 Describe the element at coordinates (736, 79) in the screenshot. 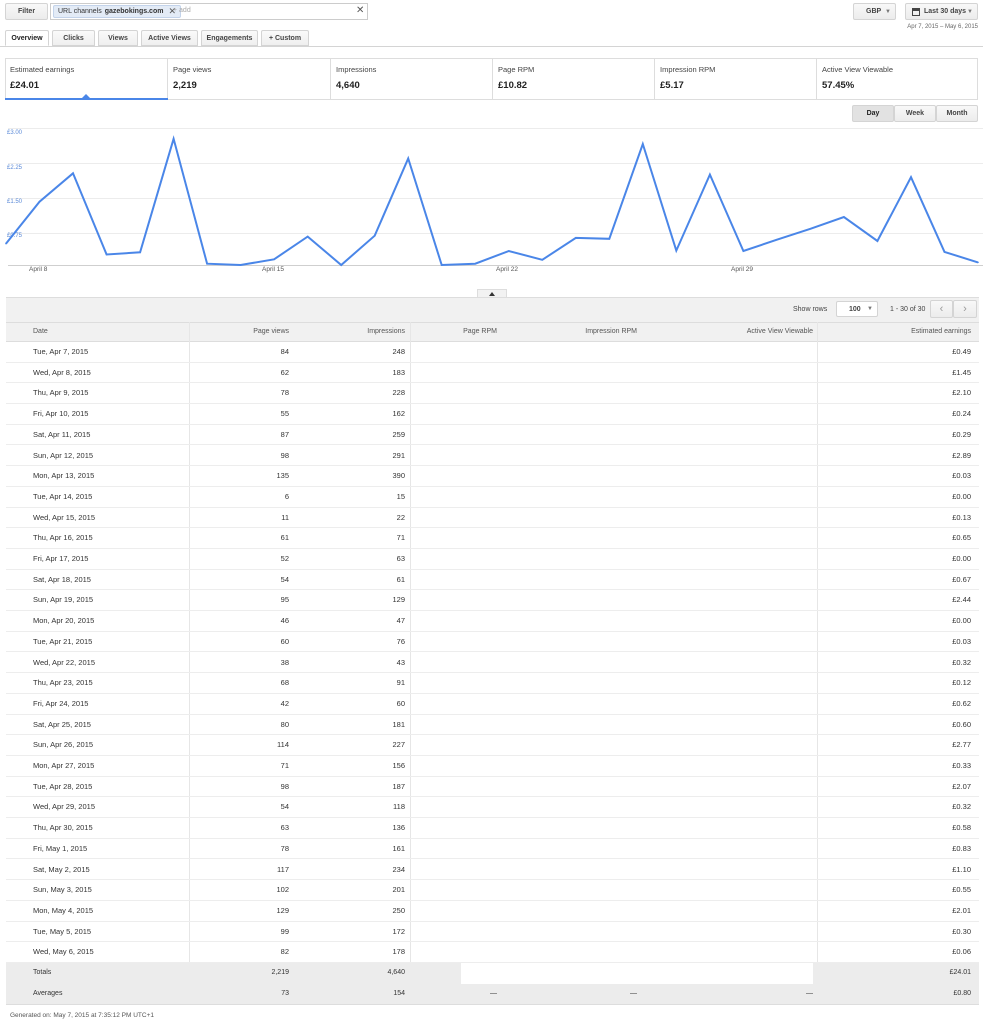

I see `metric-impression-rpm: Impression RPM £5.17` at that location.